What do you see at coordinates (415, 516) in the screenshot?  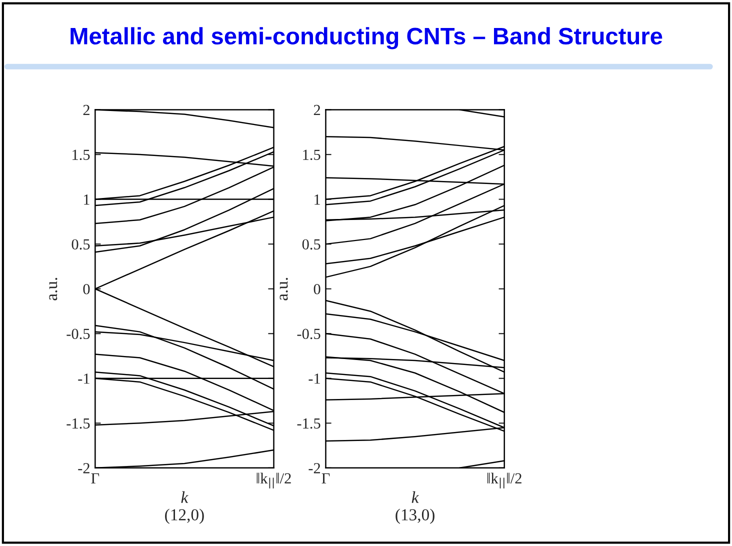 I see `text: (13,0)` at bounding box center [415, 516].